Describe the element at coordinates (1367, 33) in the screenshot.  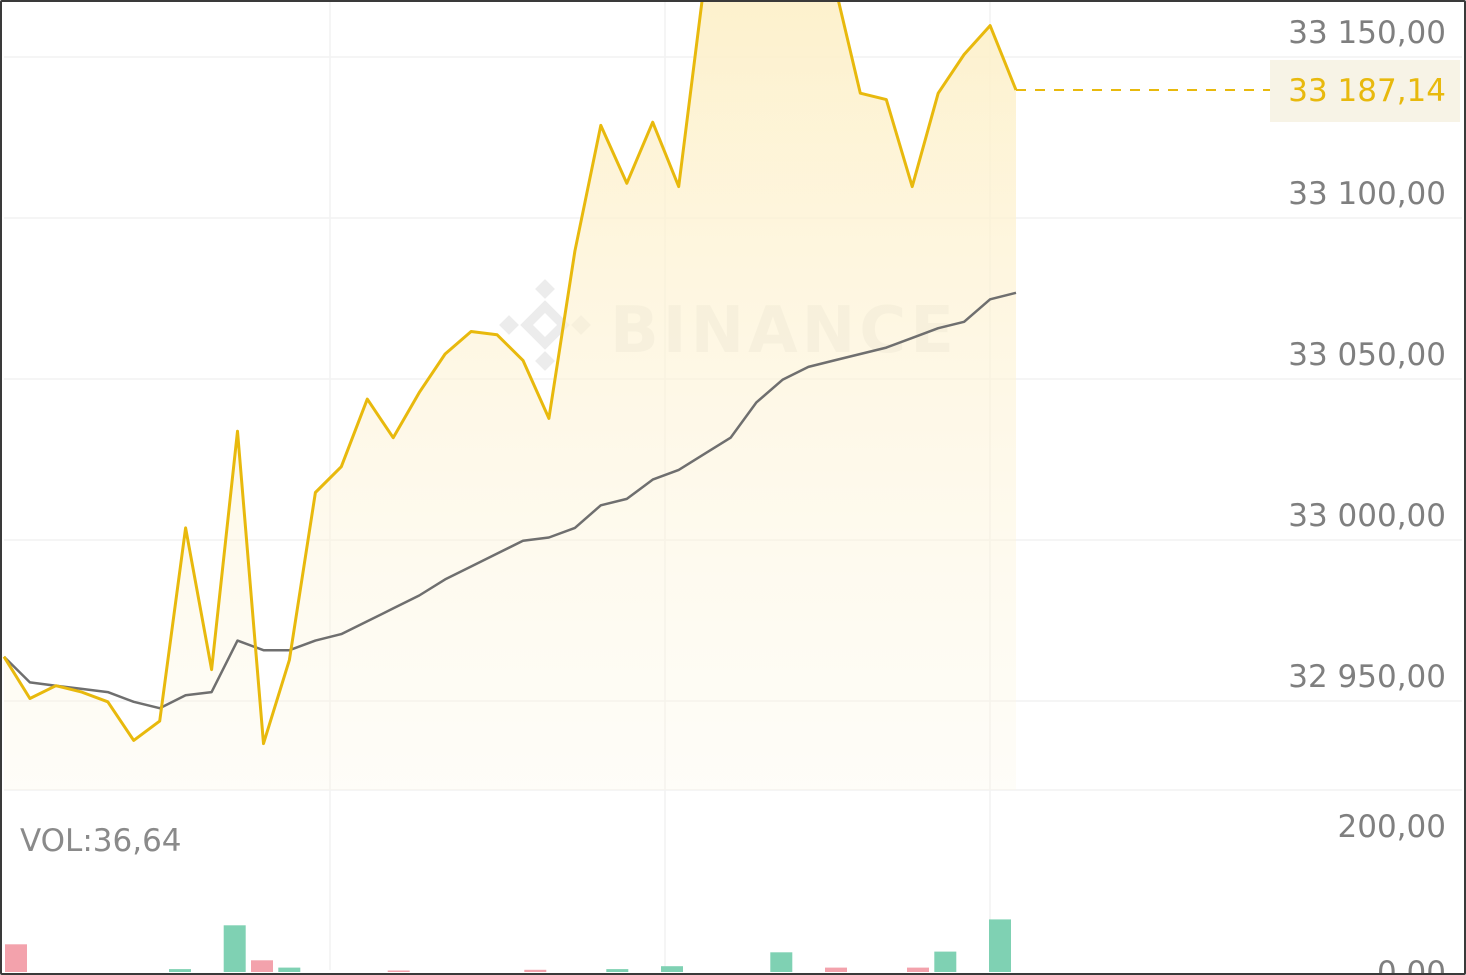
I see `y-tick-label: 33 150,00` at that location.